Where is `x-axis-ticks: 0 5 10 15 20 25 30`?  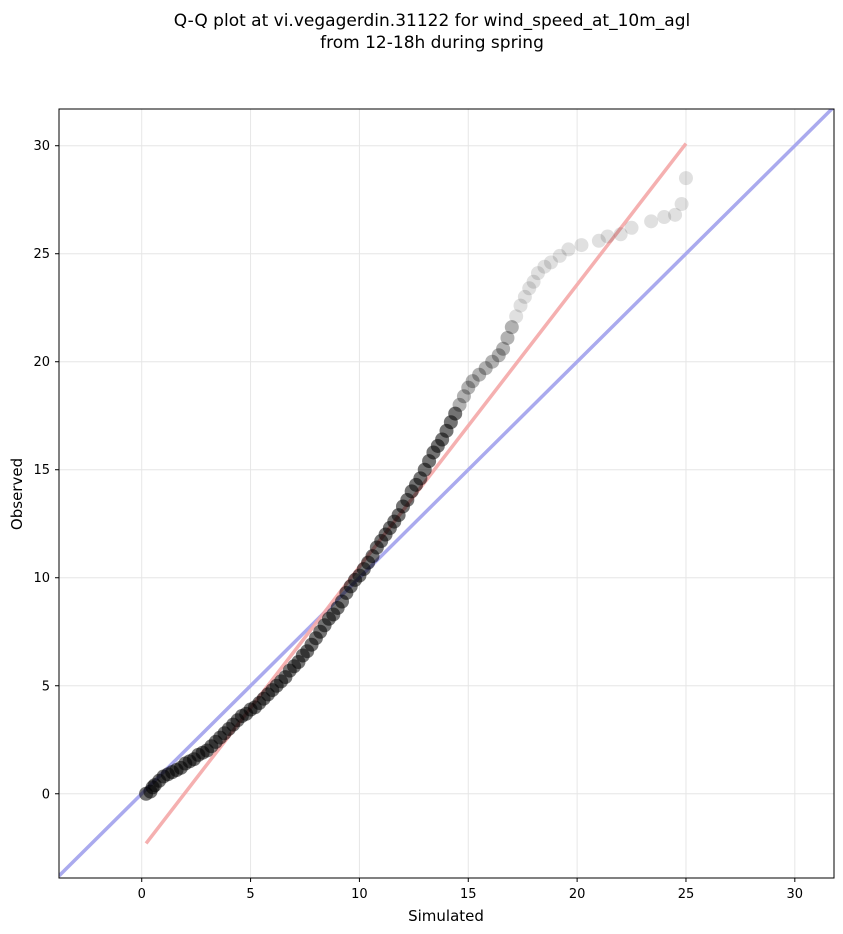
x-axis-ticks: 0 5 10 15 20 25 30 is located at coordinates (471, 890).